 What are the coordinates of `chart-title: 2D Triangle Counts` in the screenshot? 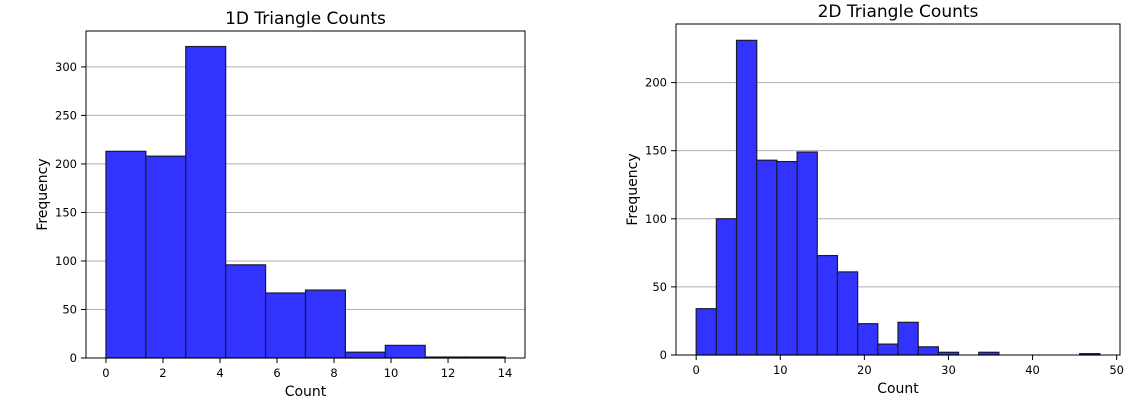 It's located at (898, 12).